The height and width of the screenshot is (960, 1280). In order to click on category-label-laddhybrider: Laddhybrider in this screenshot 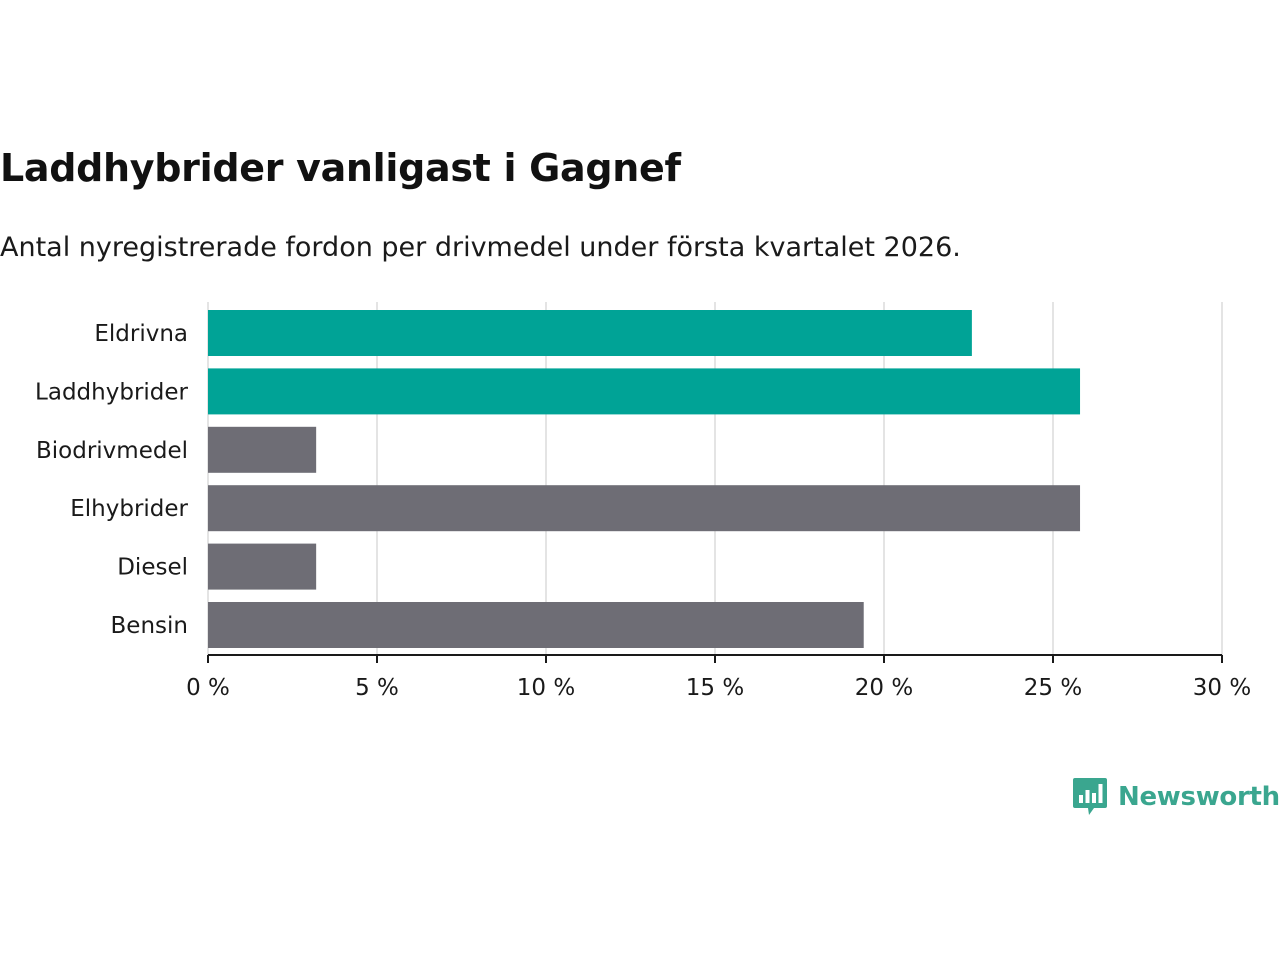, I will do `click(111, 392)`.